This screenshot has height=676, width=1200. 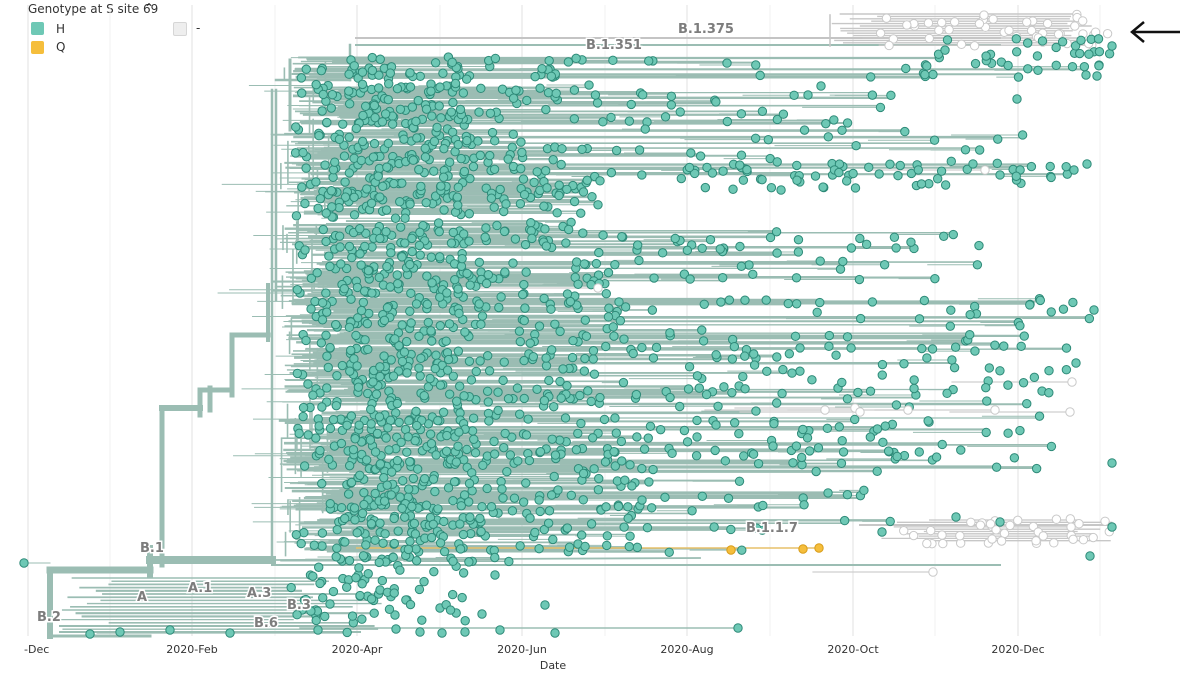 I want to click on legend-swatch-deletion, so click(x=180, y=29).